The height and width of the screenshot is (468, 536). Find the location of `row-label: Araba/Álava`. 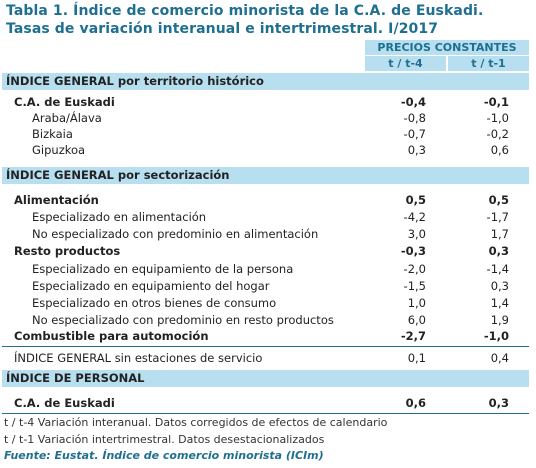

row-label: Araba/Álava is located at coordinates (67, 118).